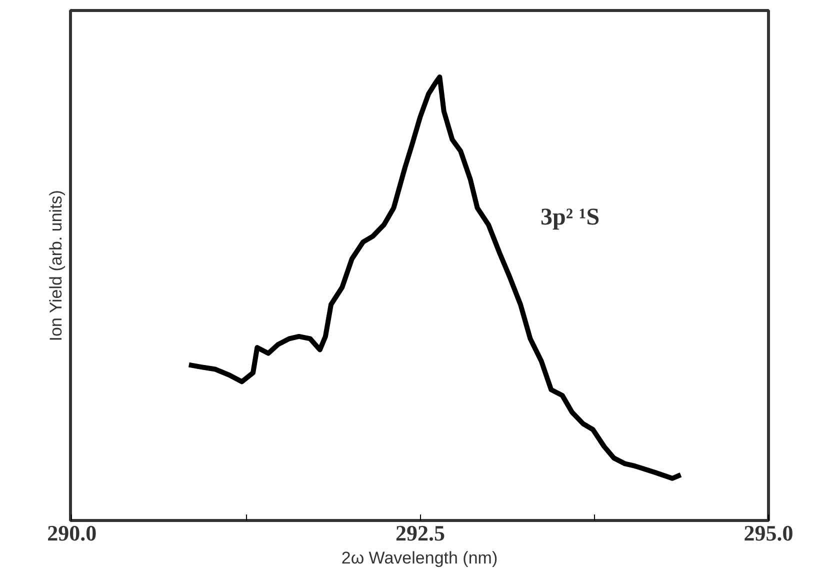 The image size is (833, 577). What do you see at coordinates (56, 266) in the screenshot?
I see `y-axis-title: Ion Yield (arb. units)` at bounding box center [56, 266].